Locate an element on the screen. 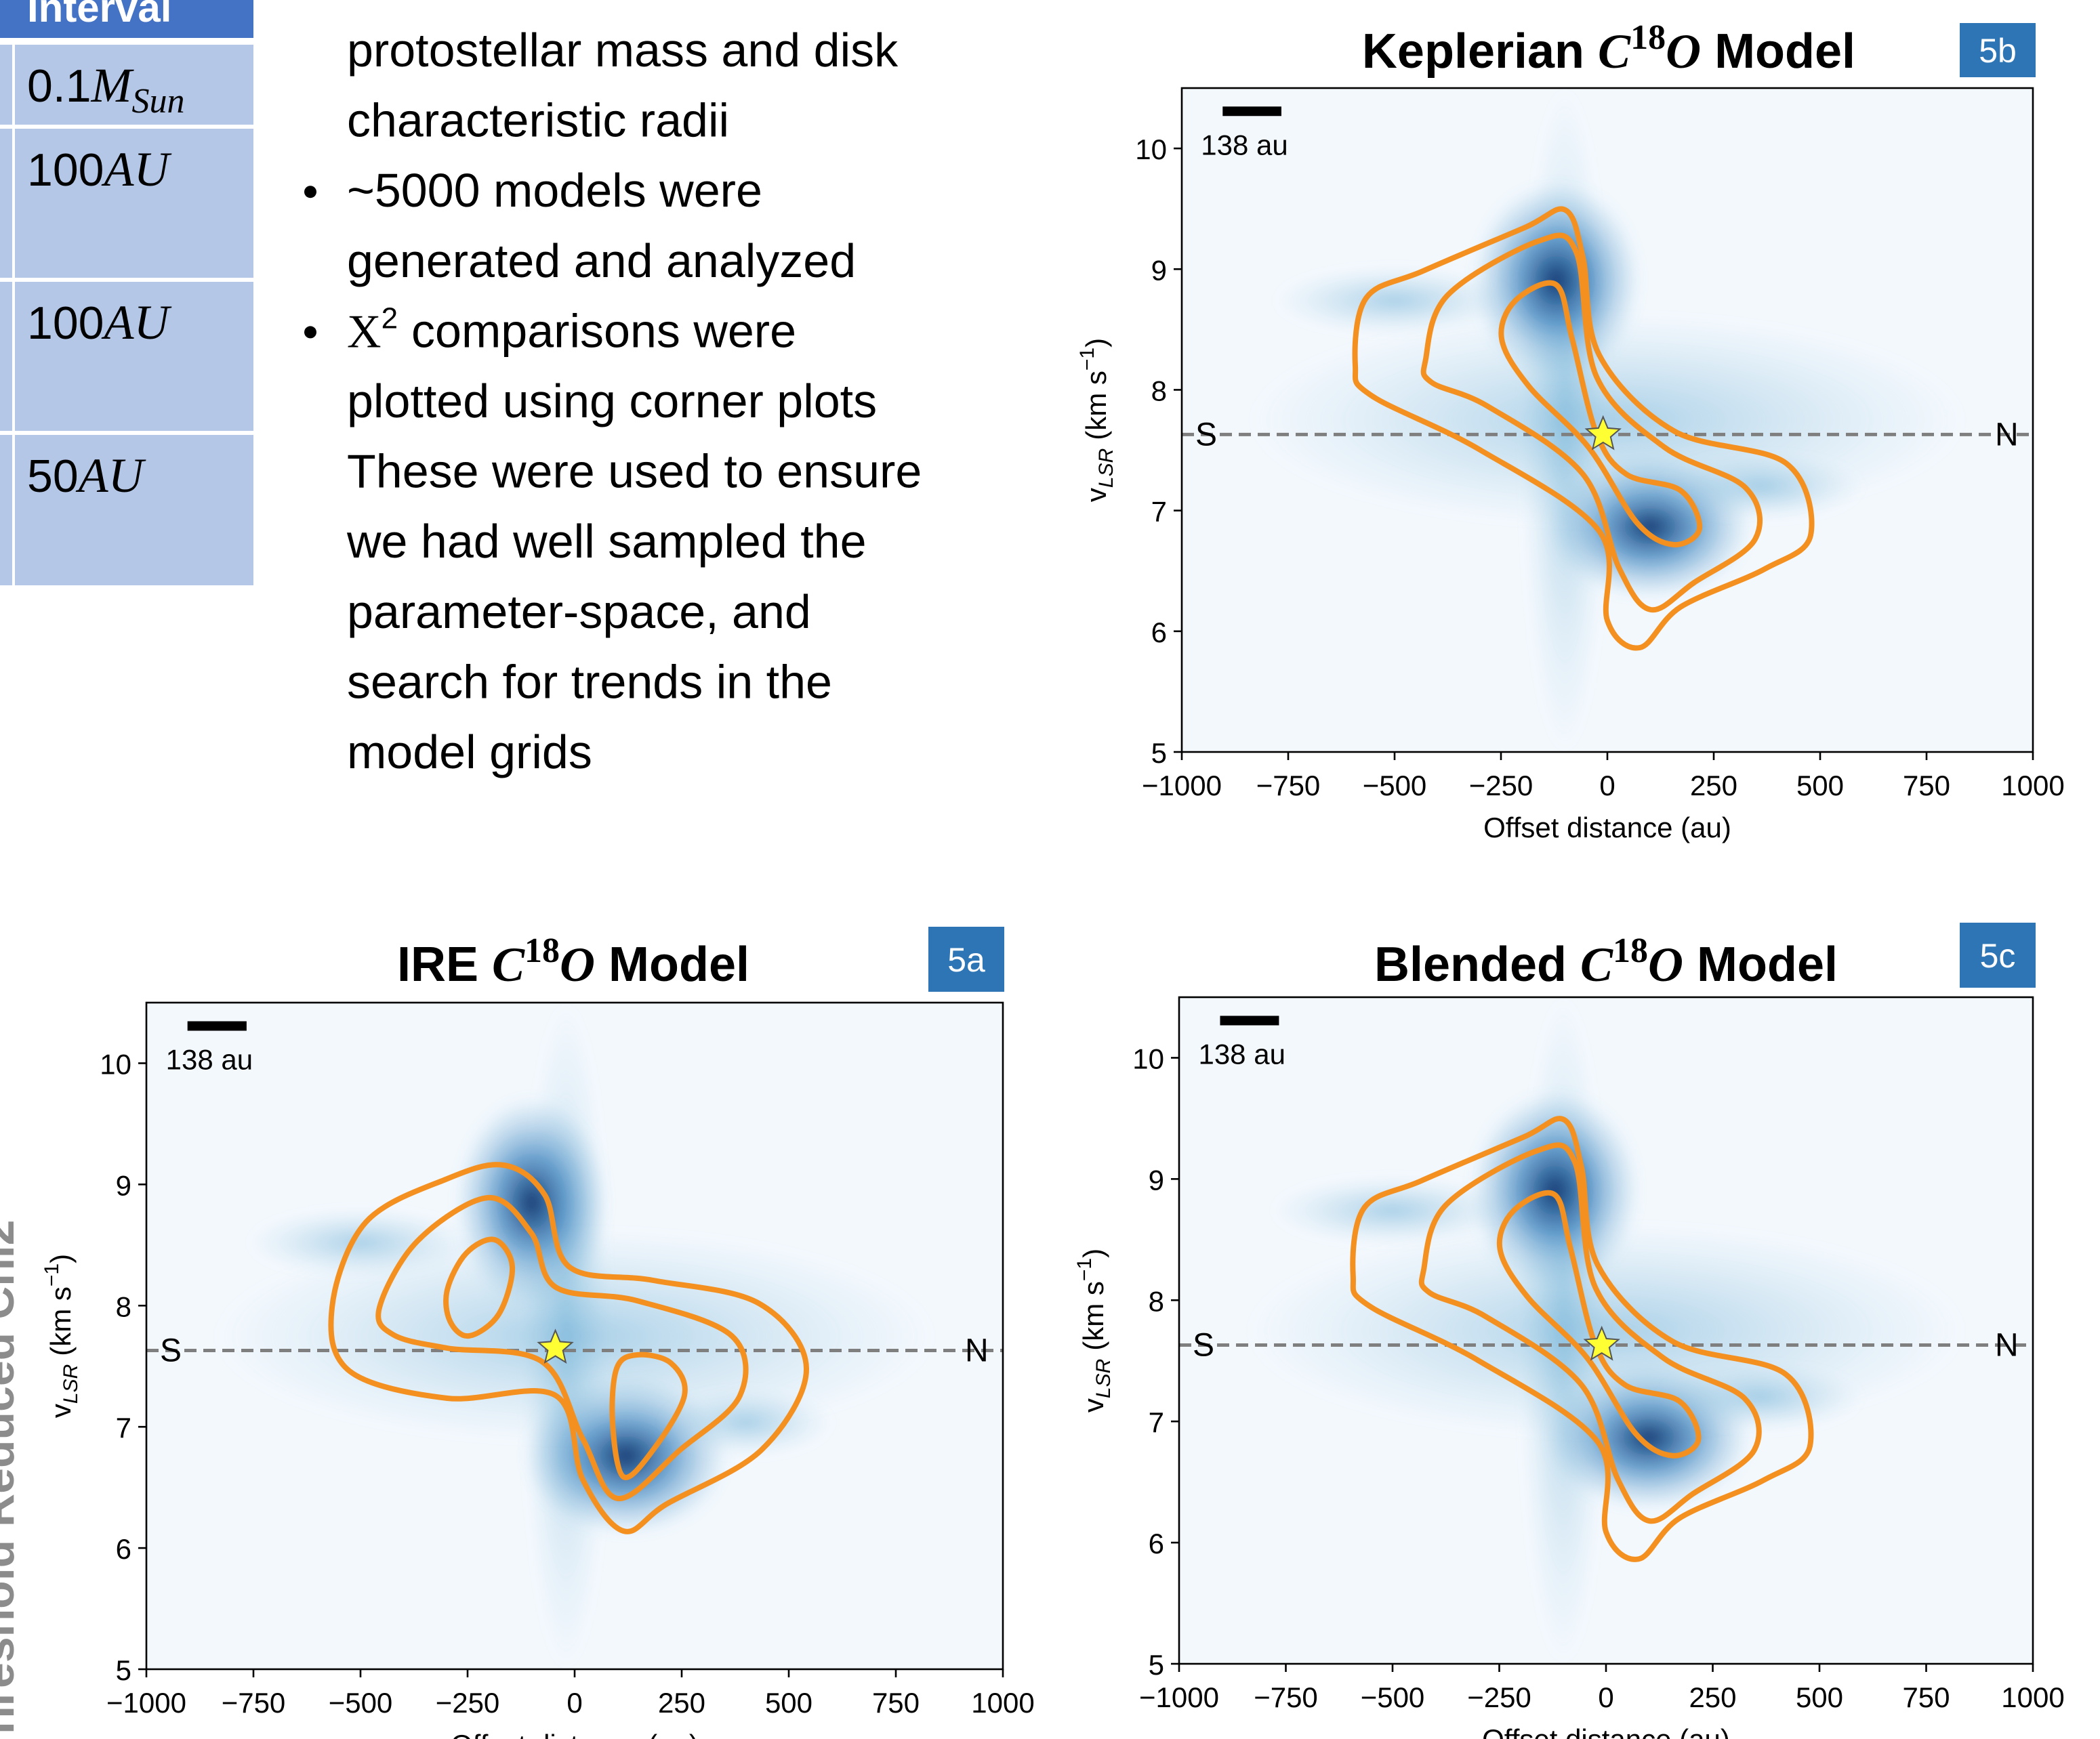 The image size is (2100, 1739). bullet-text: ~5000 models were is located at coordinates (554, 190).